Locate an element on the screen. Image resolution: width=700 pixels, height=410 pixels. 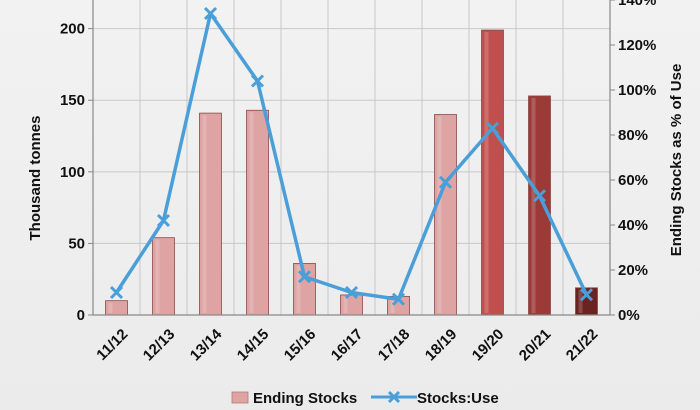
left-axis-title: Thousand tonnes is located at coordinates (35, 178).